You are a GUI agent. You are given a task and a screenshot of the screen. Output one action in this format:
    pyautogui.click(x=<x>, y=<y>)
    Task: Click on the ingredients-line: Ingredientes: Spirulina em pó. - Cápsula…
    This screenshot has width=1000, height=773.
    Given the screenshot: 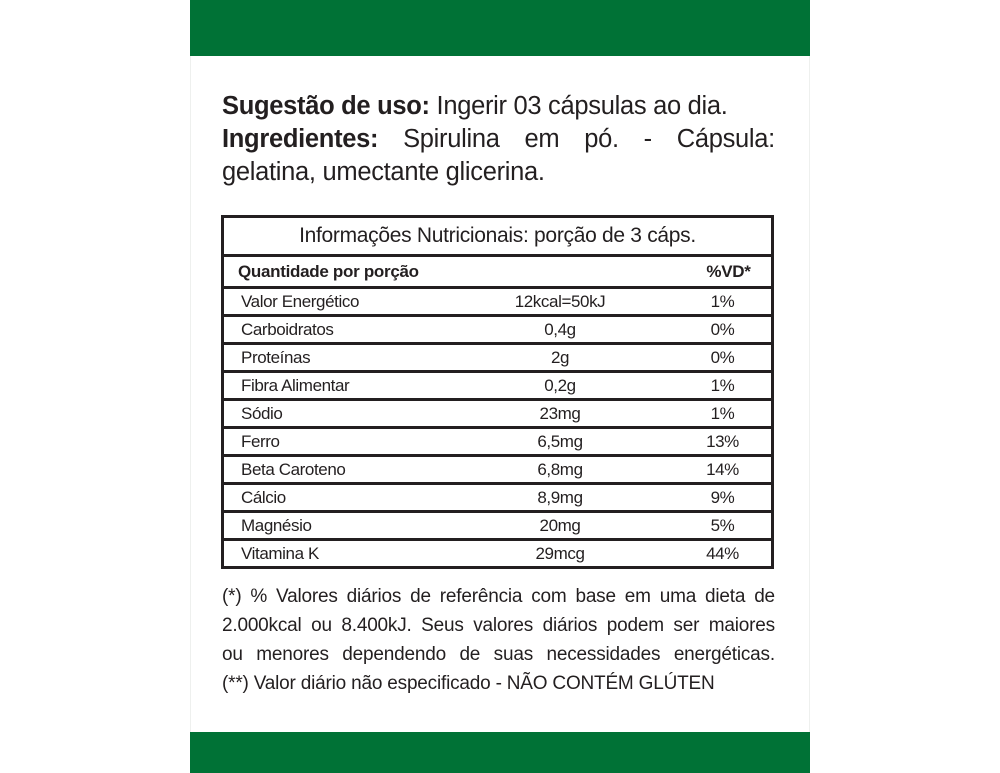 What is the action you would take?
    pyautogui.click(x=498, y=139)
    